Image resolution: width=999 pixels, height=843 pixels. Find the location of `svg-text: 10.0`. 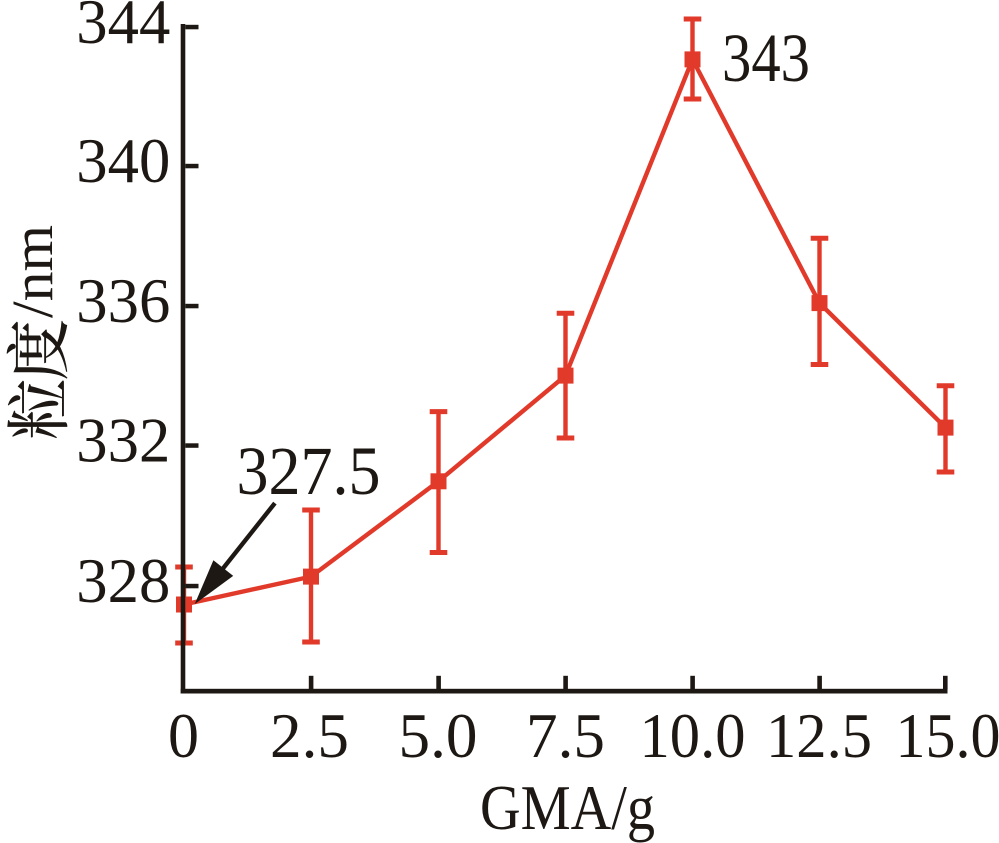

svg-text: 10.0 is located at coordinates (693, 735).